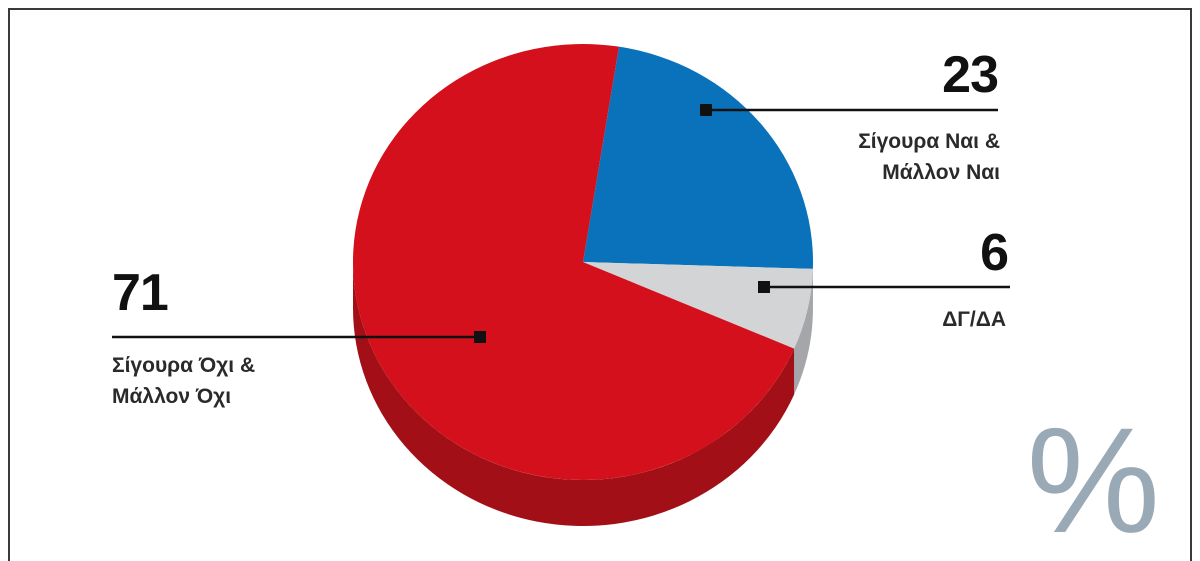 This screenshot has width=1200, height=561. Describe the element at coordinates (183, 365) in the screenshot. I see `slice-label-0-line-0: Σίγουρα Όχι &` at that location.